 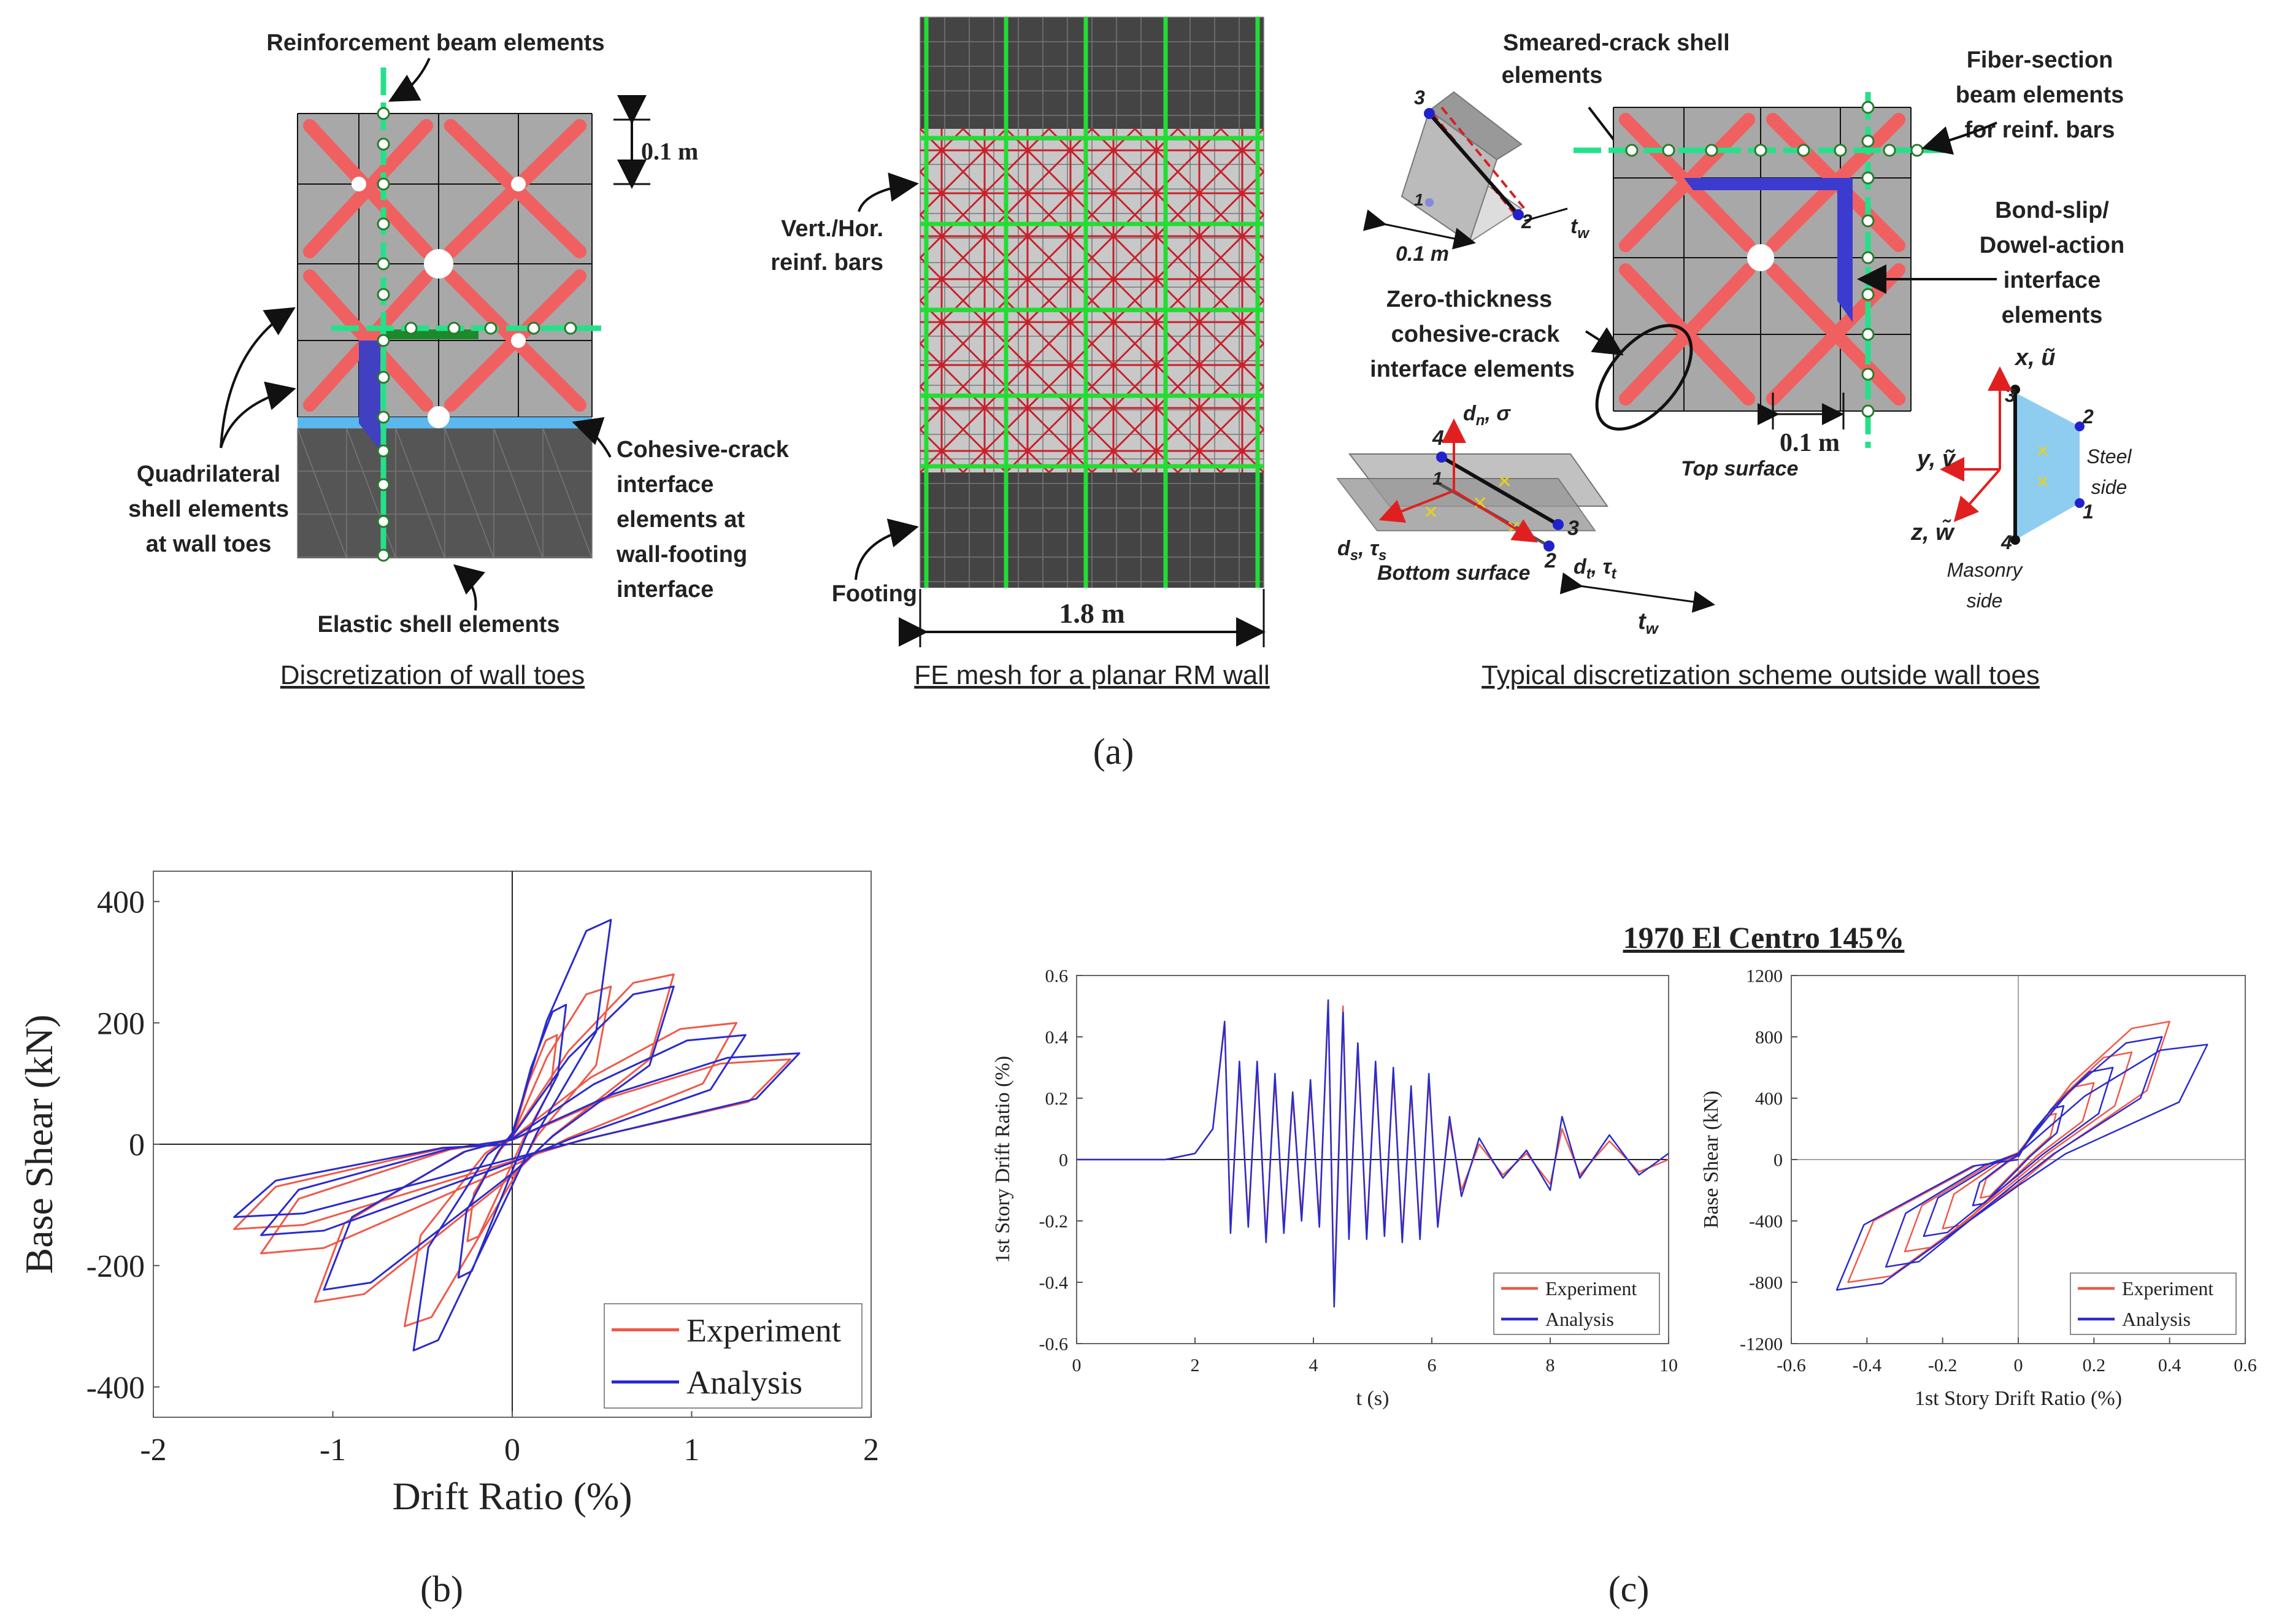 What do you see at coordinates (1313, 1365) in the screenshot?
I see `x-tick-label-c1: 4` at bounding box center [1313, 1365].